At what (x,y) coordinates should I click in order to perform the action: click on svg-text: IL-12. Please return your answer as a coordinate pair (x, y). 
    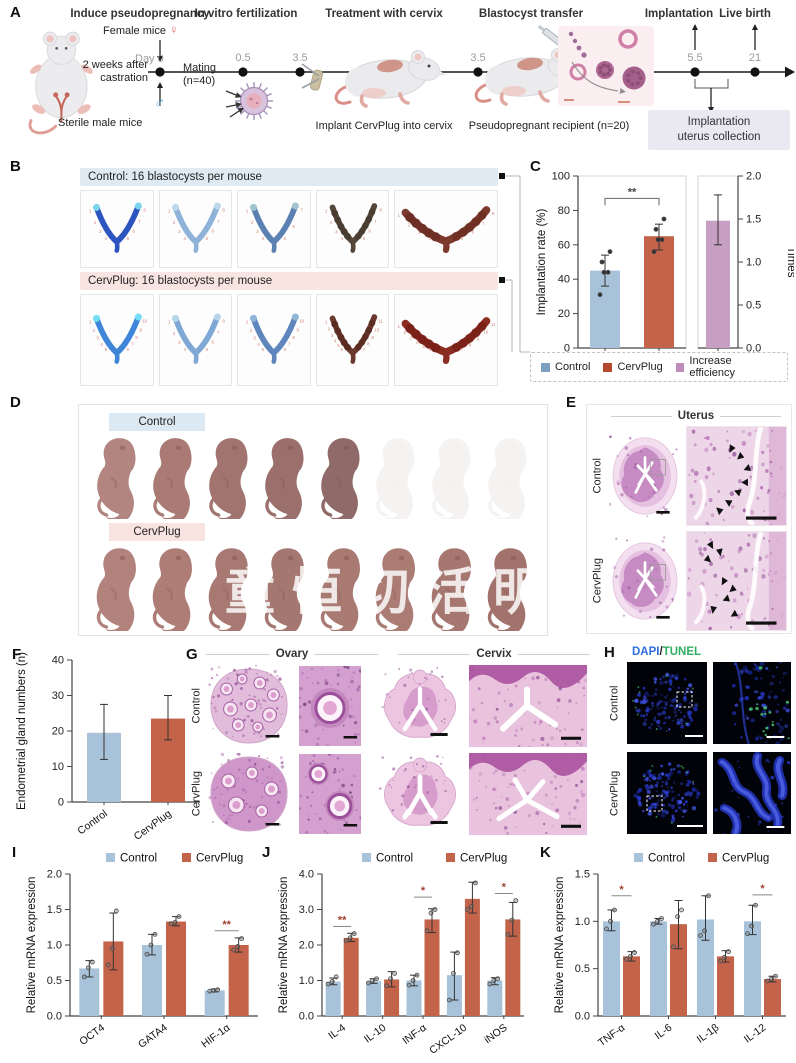
    Looking at the image, I should click on (755, 1034).